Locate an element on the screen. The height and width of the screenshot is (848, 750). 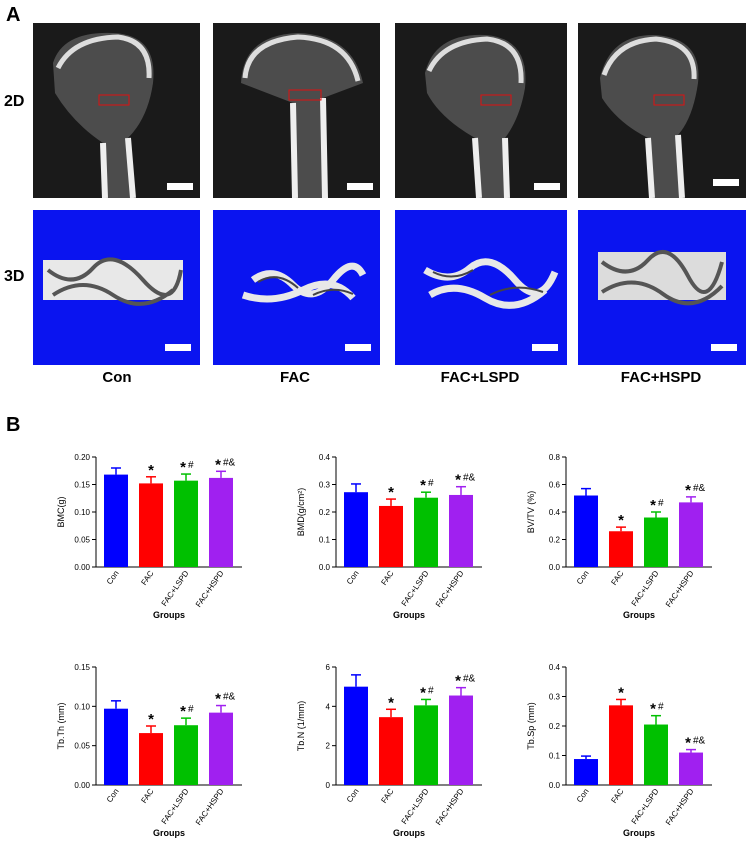
group-label-fac-hspd: FAC+HSPD is located at coordinates (661, 377).